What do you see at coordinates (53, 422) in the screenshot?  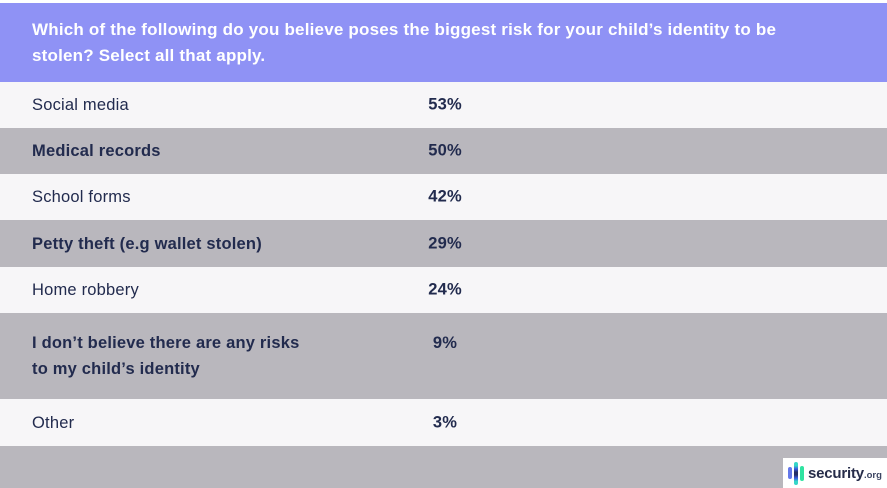 I see `row-label: Other` at bounding box center [53, 422].